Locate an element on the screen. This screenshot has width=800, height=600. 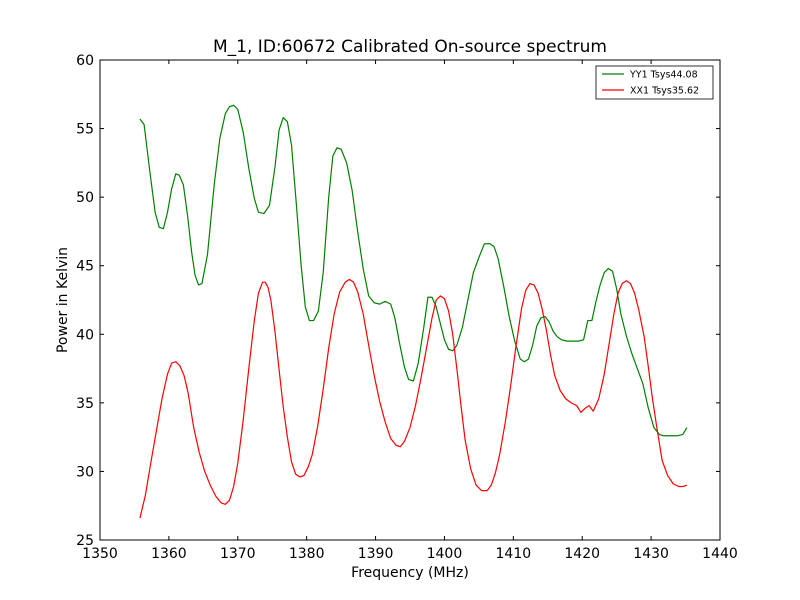
y-tick-label: 30 is located at coordinates (85, 472).